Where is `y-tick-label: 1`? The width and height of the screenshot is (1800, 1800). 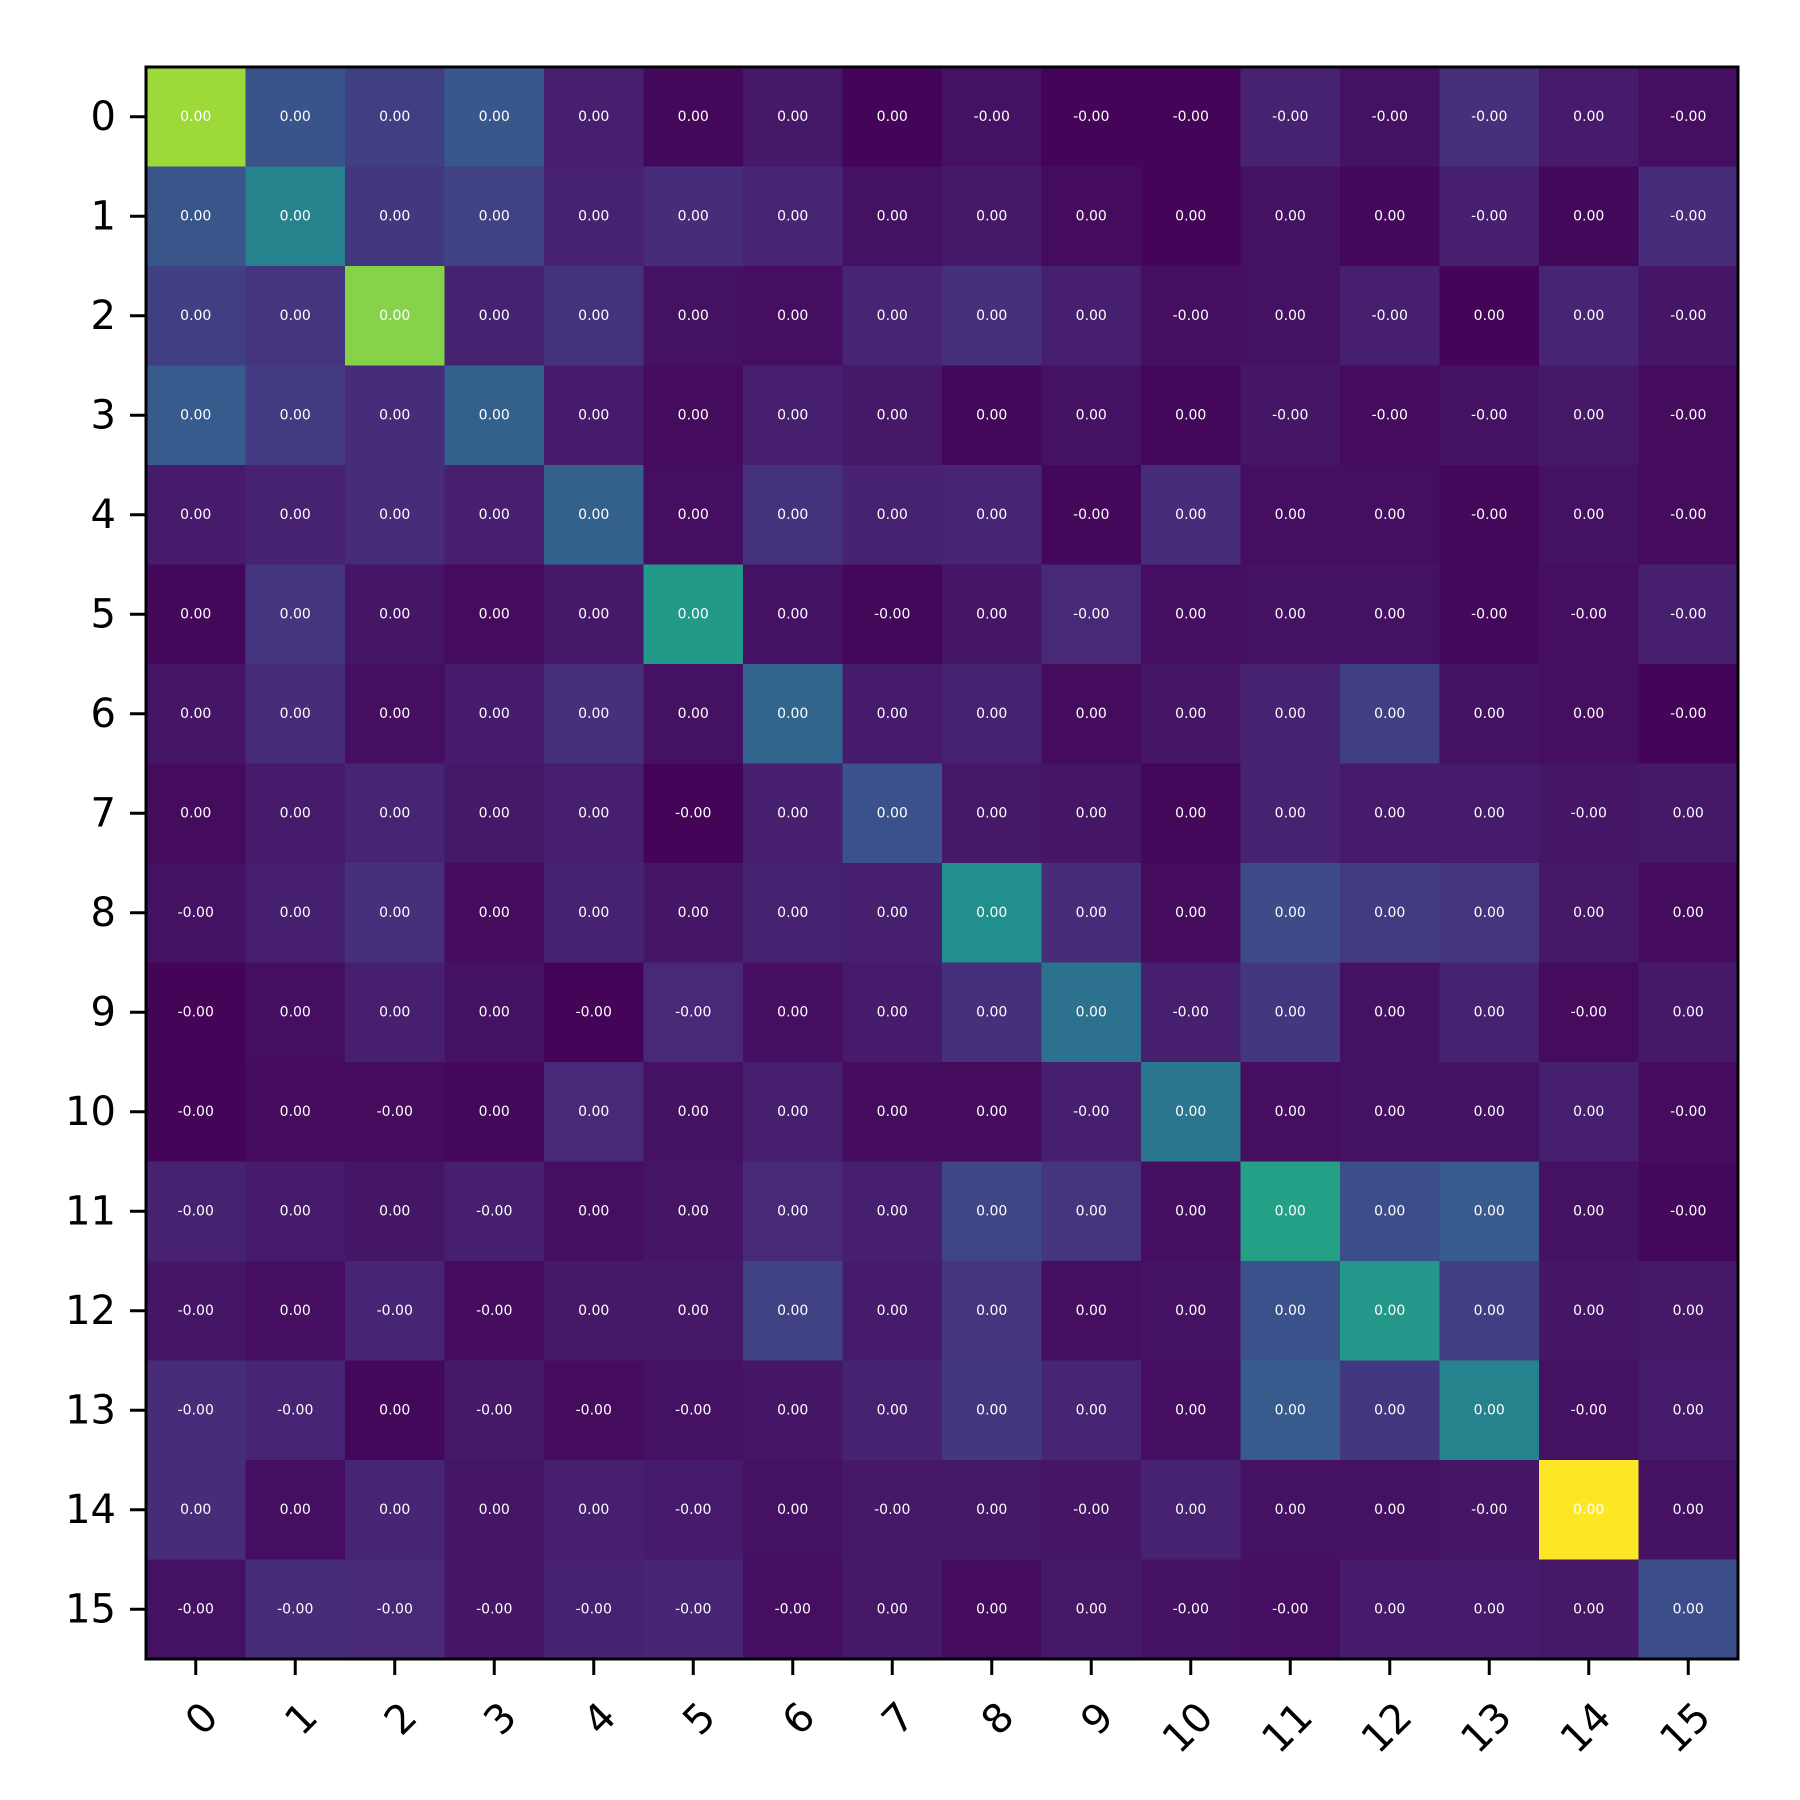 y-tick-label: 1 is located at coordinates (103, 216).